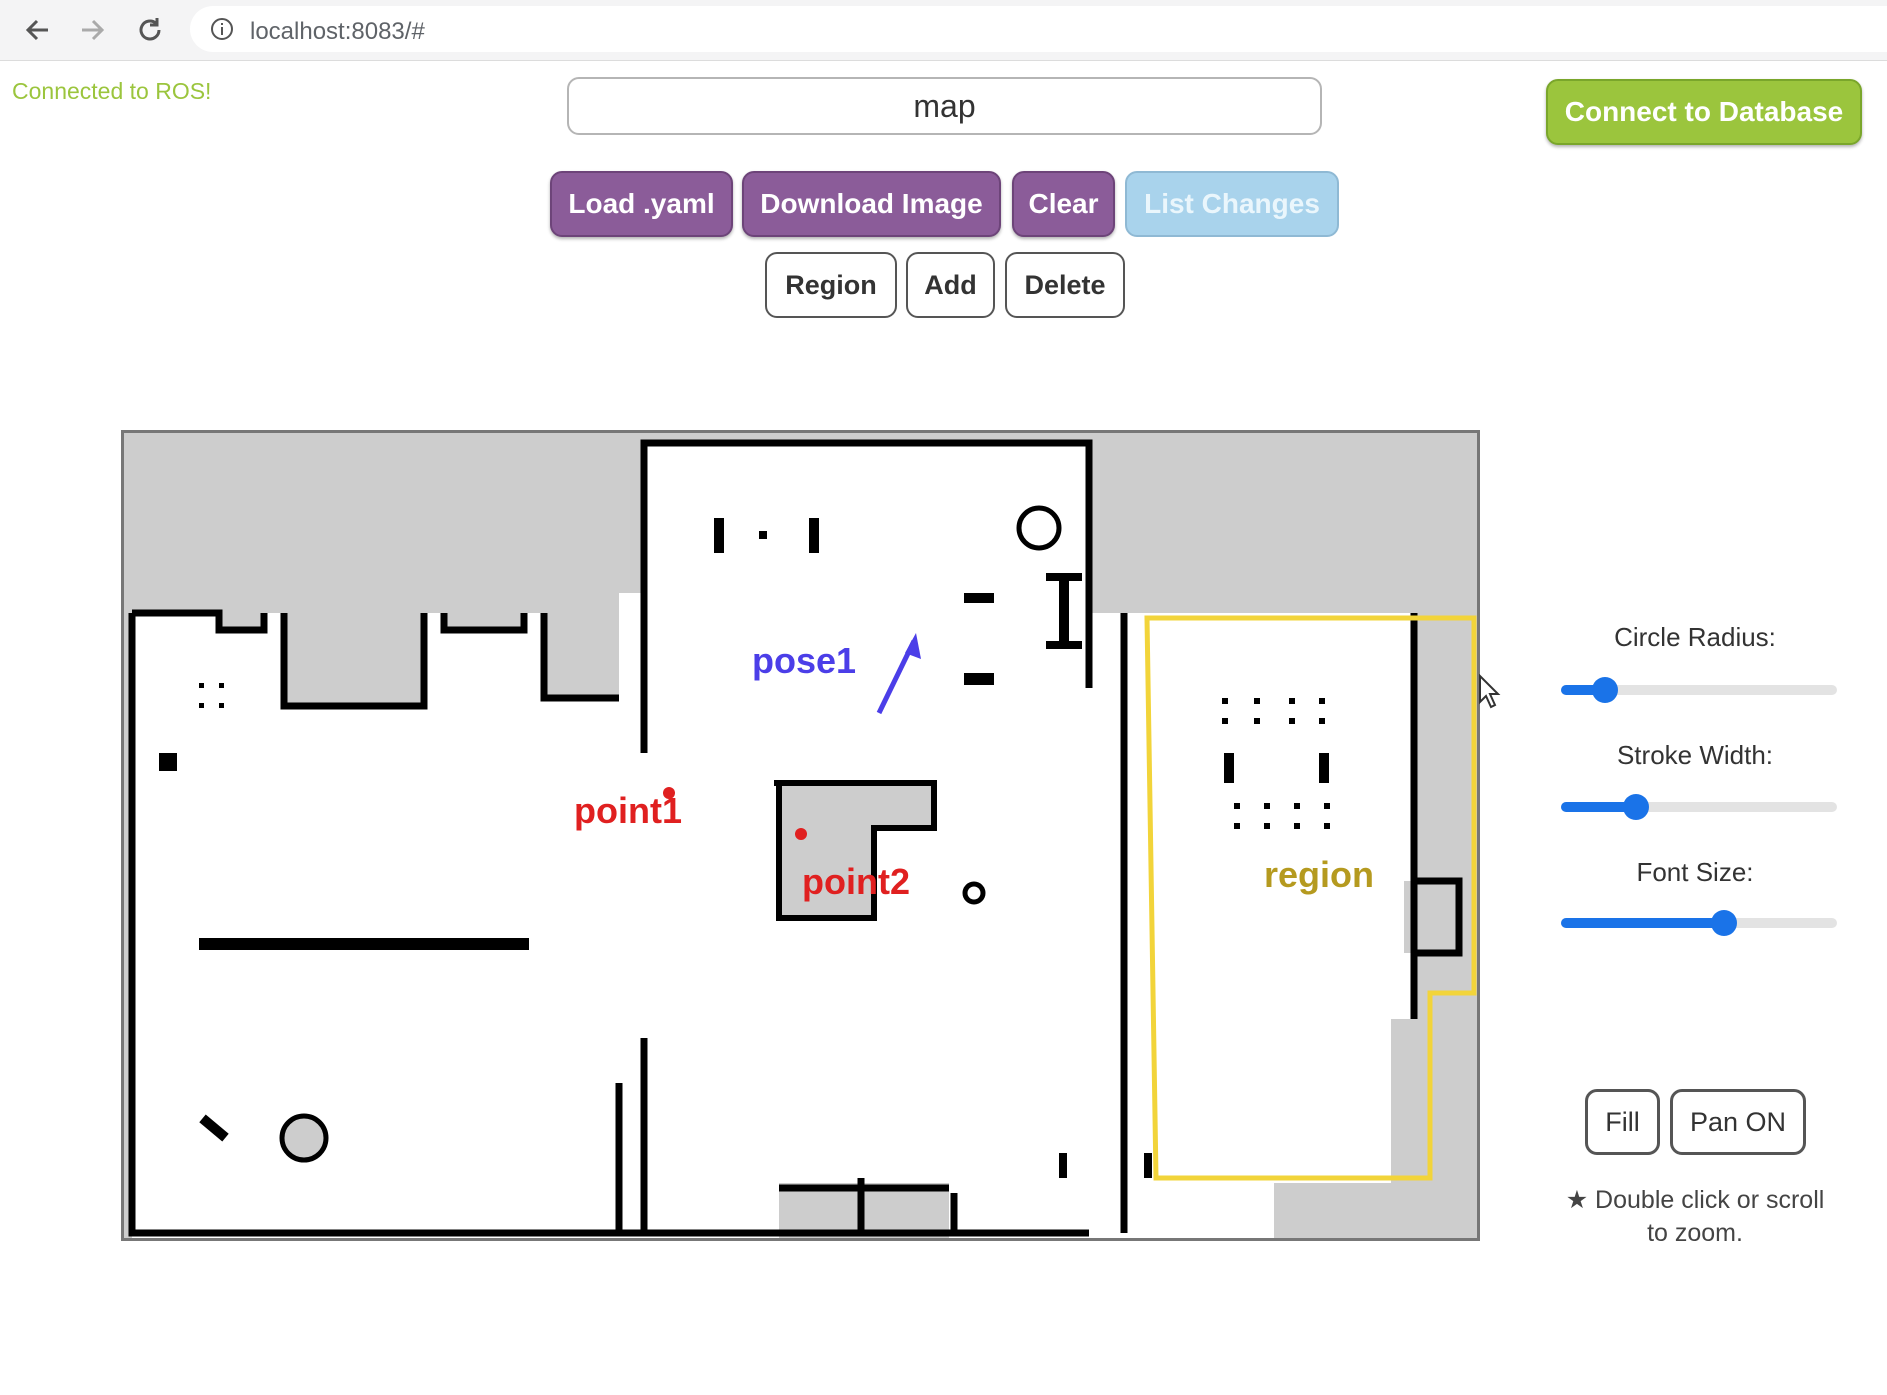 This screenshot has width=1887, height=1395. I want to click on clear-button: Clear, so click(1063, 204).